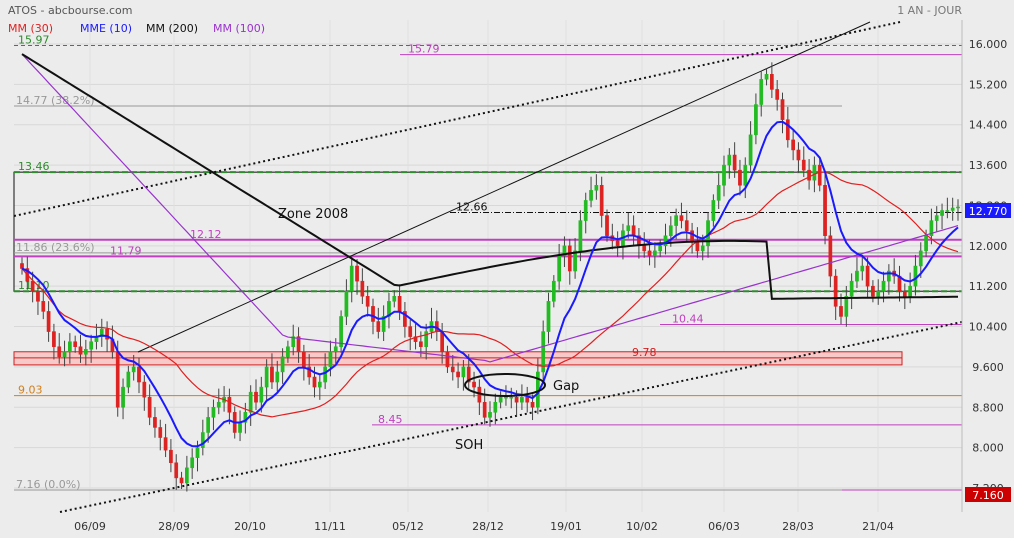 The width and height of the screenshot is (1014, 538). I want to click on y-tick-label: 10.400, so click(988, 327).